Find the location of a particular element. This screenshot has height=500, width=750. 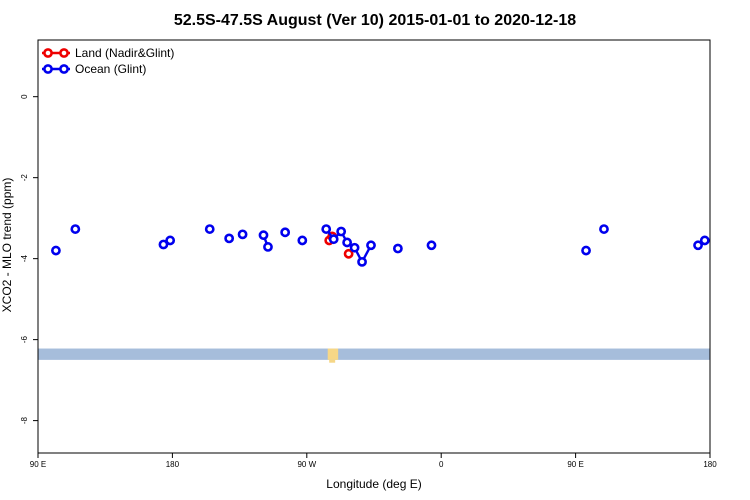

legend: Land (Nadir&Glint) Ocean (Glint) is located at coordinates (108, 61).